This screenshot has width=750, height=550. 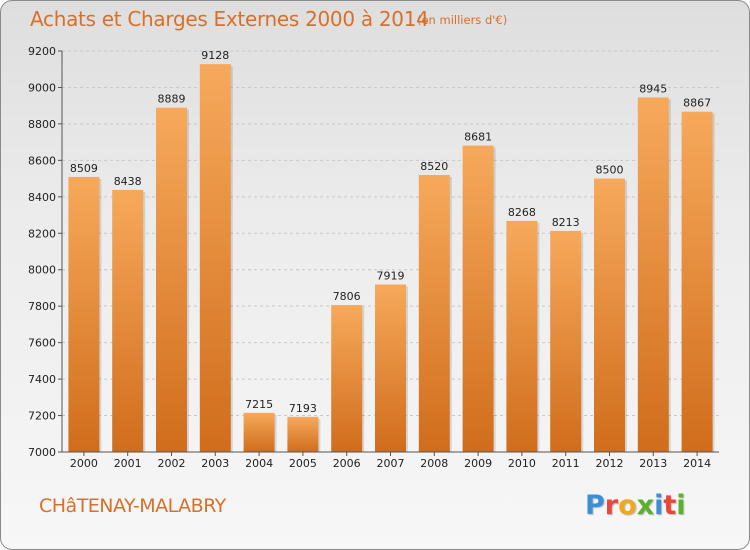 I want to click on x-tick-label: 2014, so click(x=697, y=463).